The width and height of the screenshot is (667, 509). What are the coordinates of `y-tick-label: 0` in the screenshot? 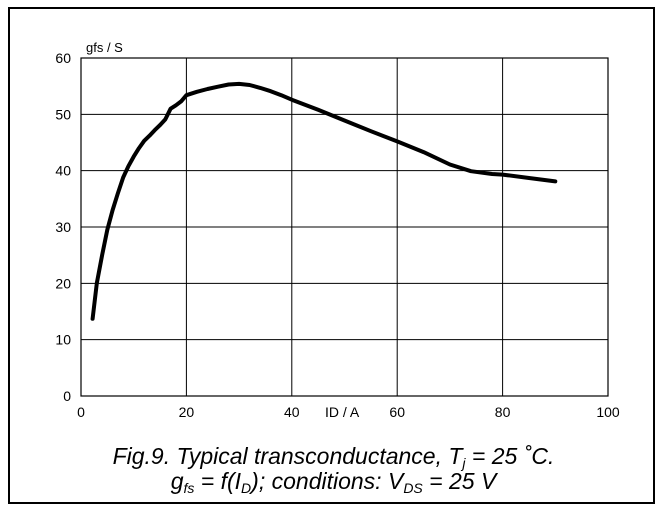 It's located at (67, 396).